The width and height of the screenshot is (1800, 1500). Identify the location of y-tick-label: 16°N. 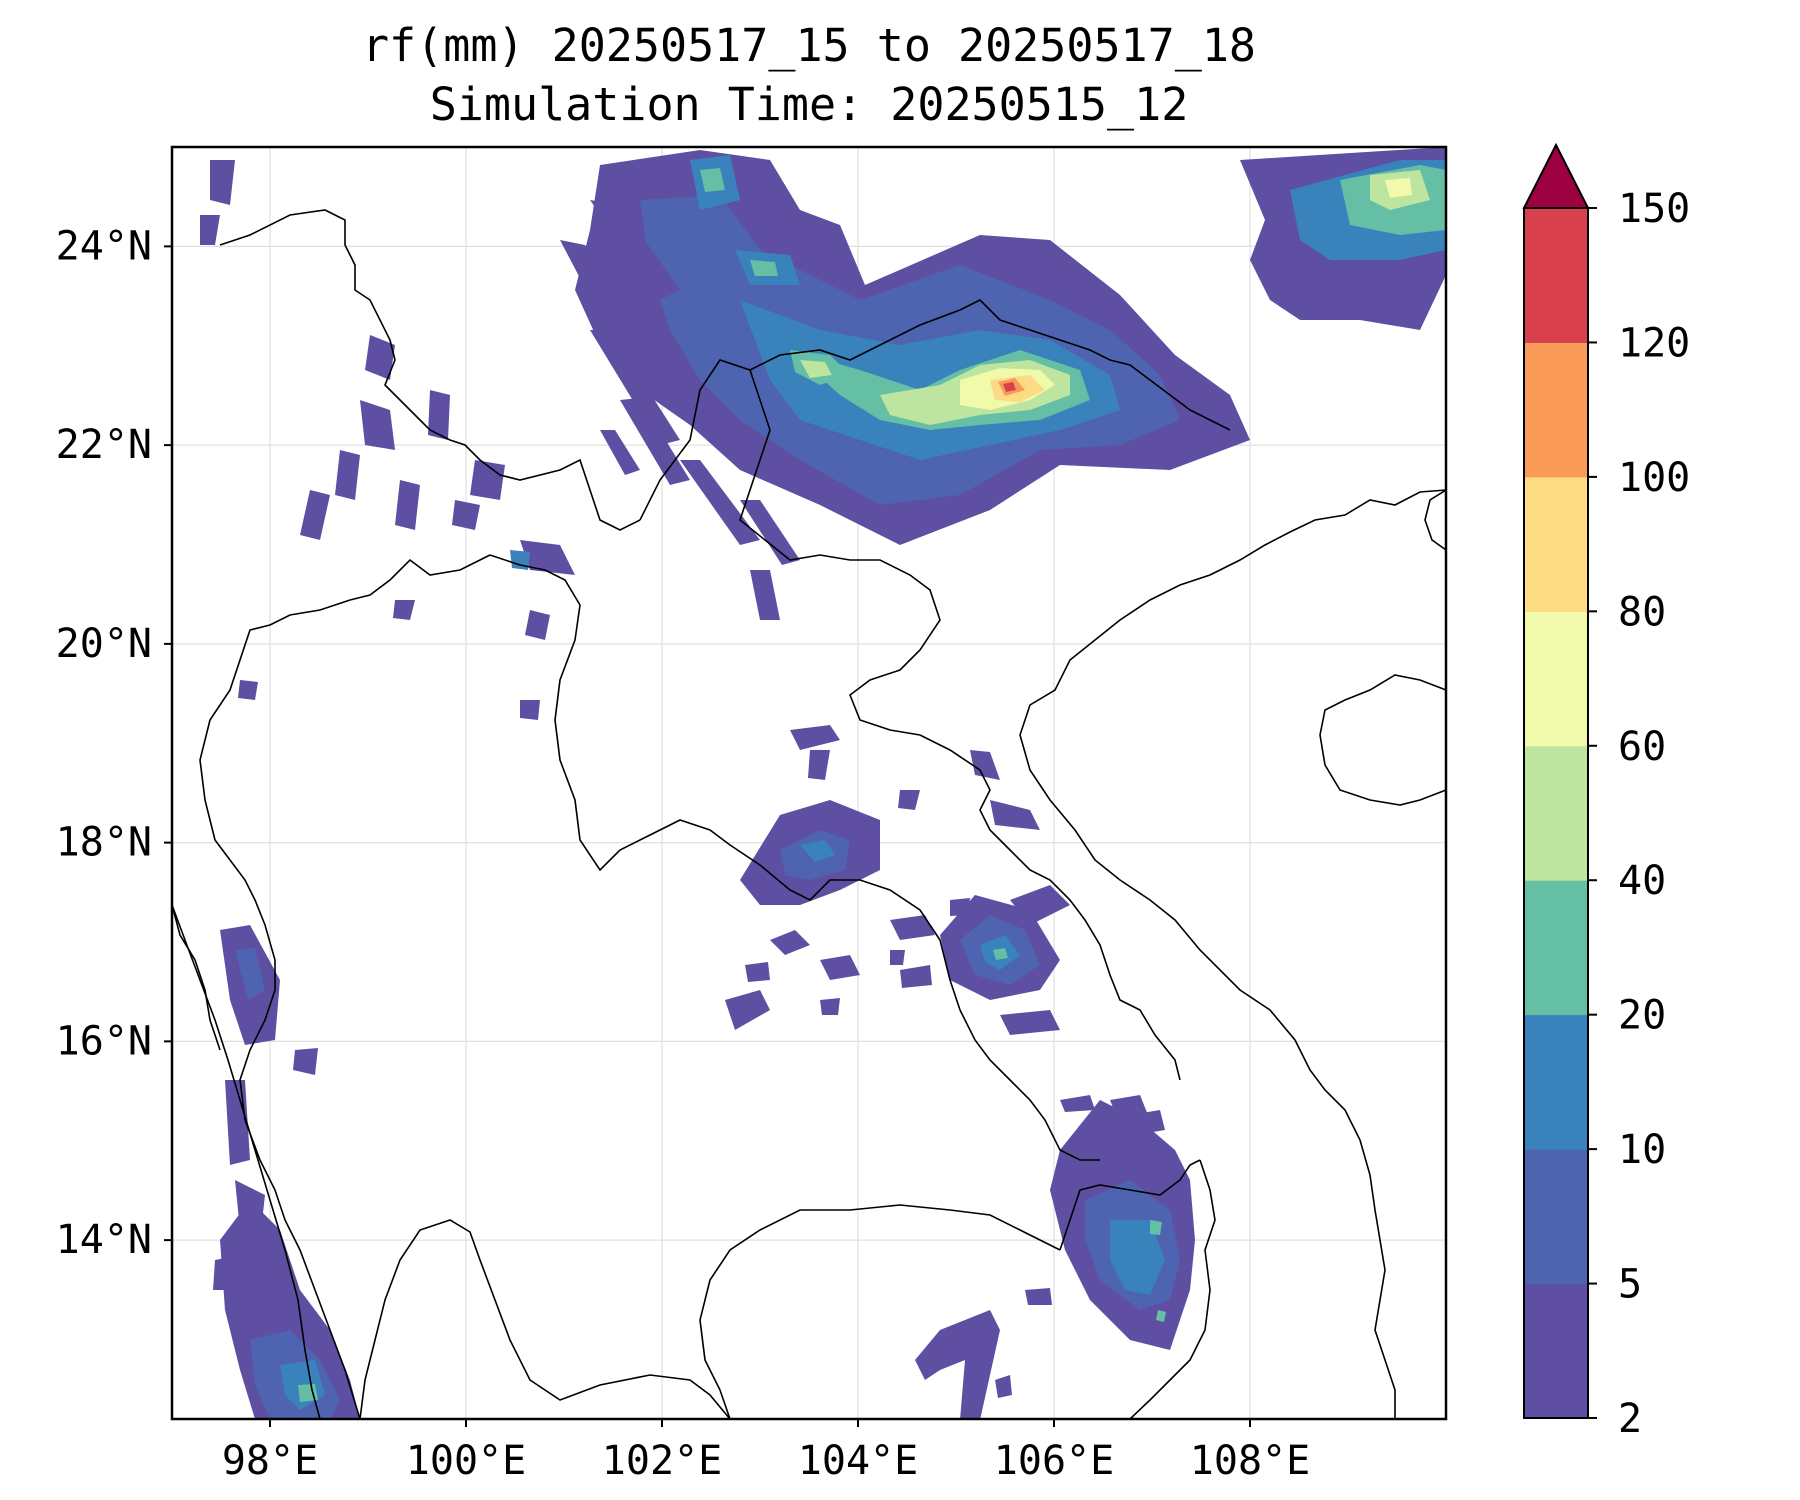
(104, 1041).